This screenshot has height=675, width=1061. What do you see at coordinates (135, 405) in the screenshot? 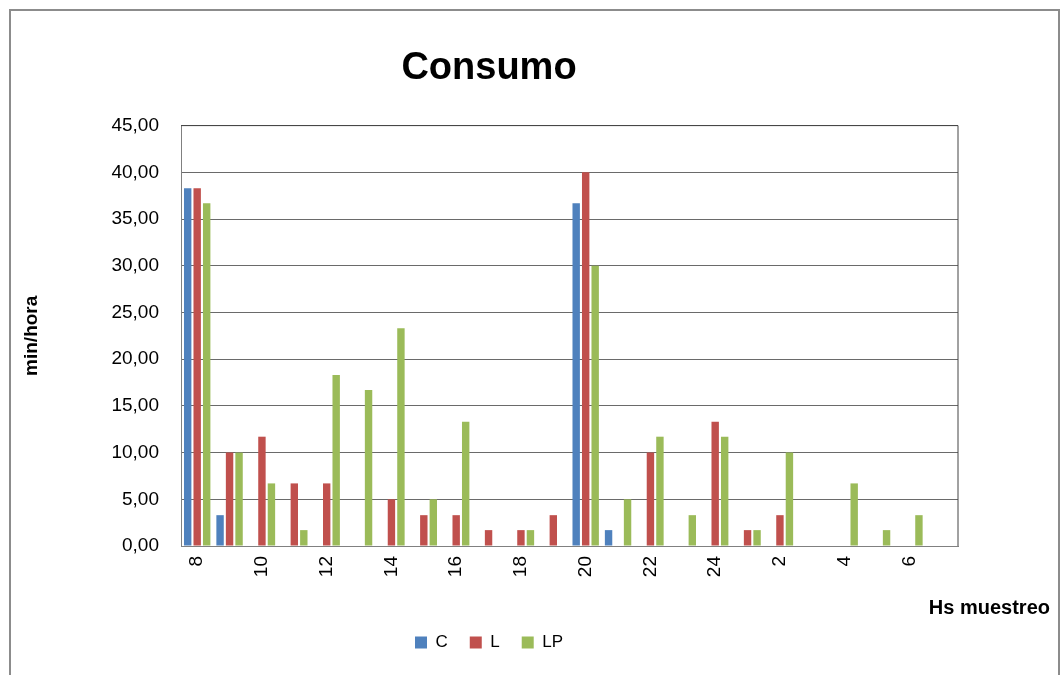
I see `y-tick-label: 15,00` at bounding box center [135, 405].